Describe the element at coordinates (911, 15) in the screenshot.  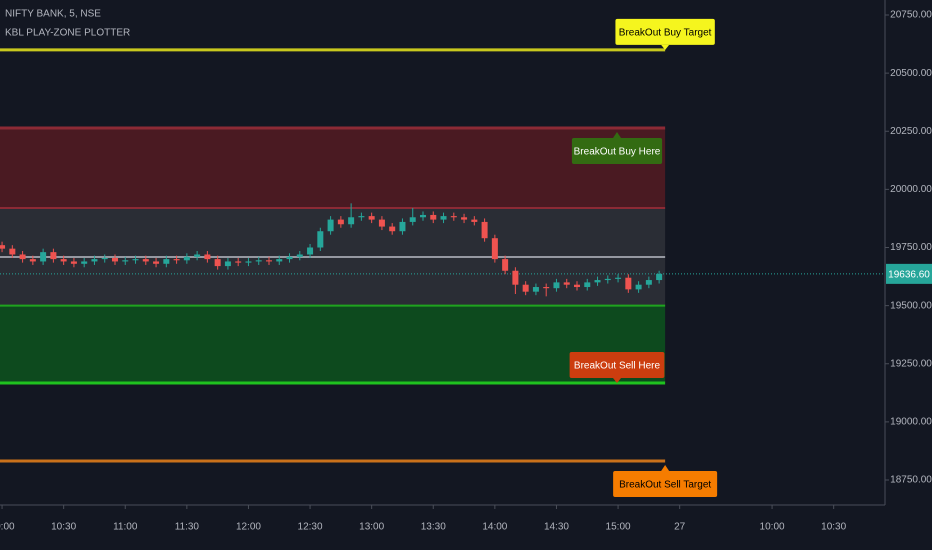
I see `y-tick-label: 20750.00` at that location.